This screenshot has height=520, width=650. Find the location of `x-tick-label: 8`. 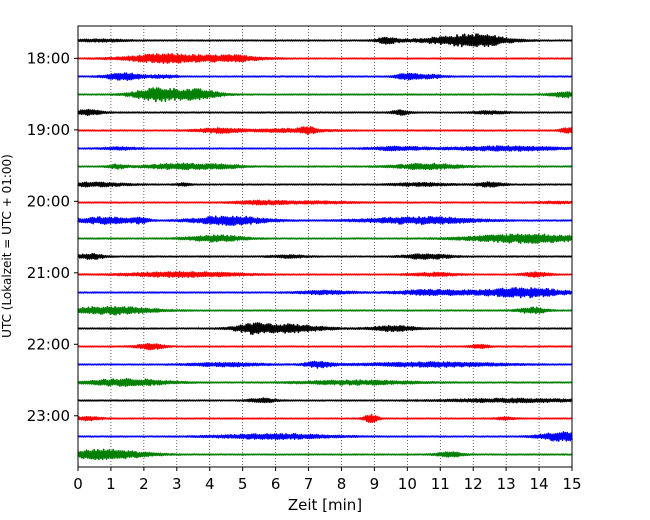

x-tick-label: 8 is located at coordinates (342, 484).